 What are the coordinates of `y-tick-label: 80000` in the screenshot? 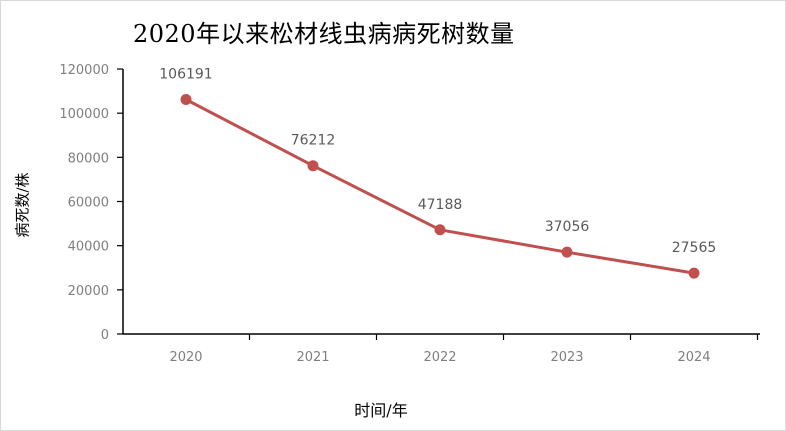 It's located at (88, 158).